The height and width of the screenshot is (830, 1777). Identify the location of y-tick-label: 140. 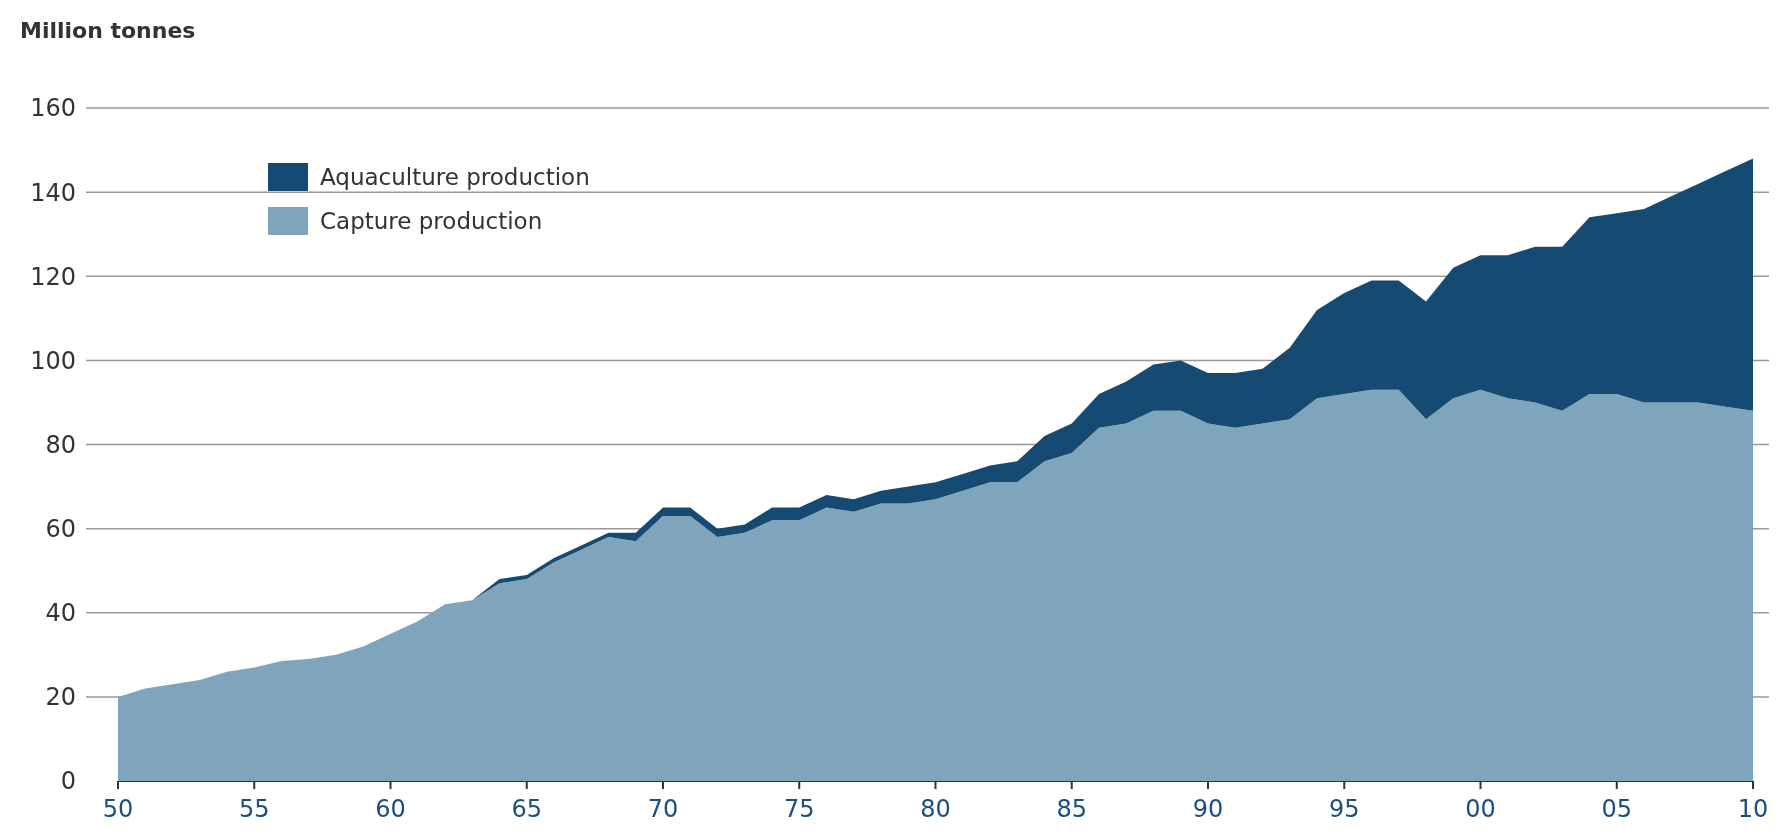
(53, 192).